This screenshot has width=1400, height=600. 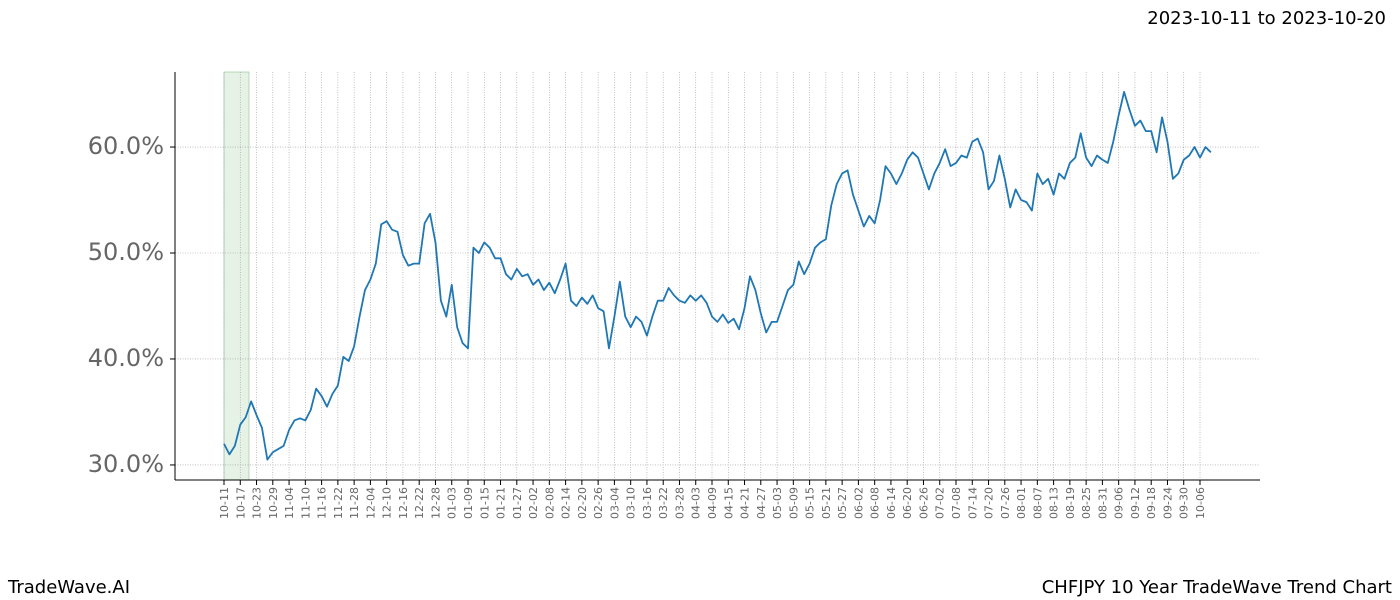 What do you see at coordinates (566, 503) in the screenshot?
I see `x-tick-label: 02-14` at bounding box center [566, 503].